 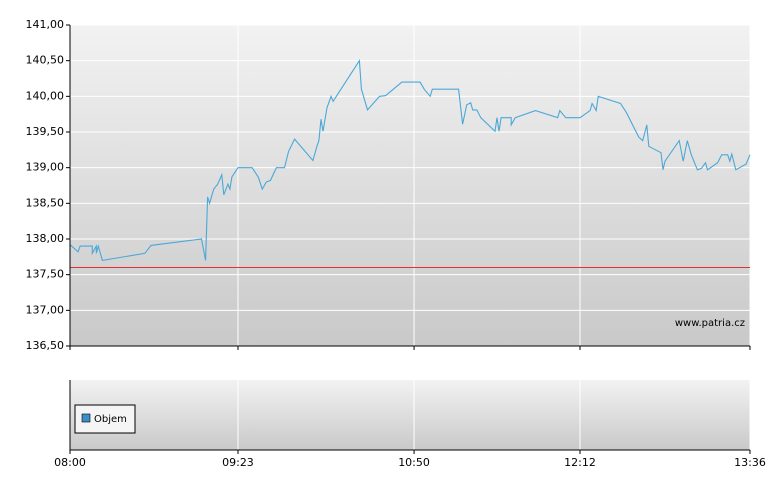 I want to click on x-tick-label: 08:00, so click(x=70, y=462).